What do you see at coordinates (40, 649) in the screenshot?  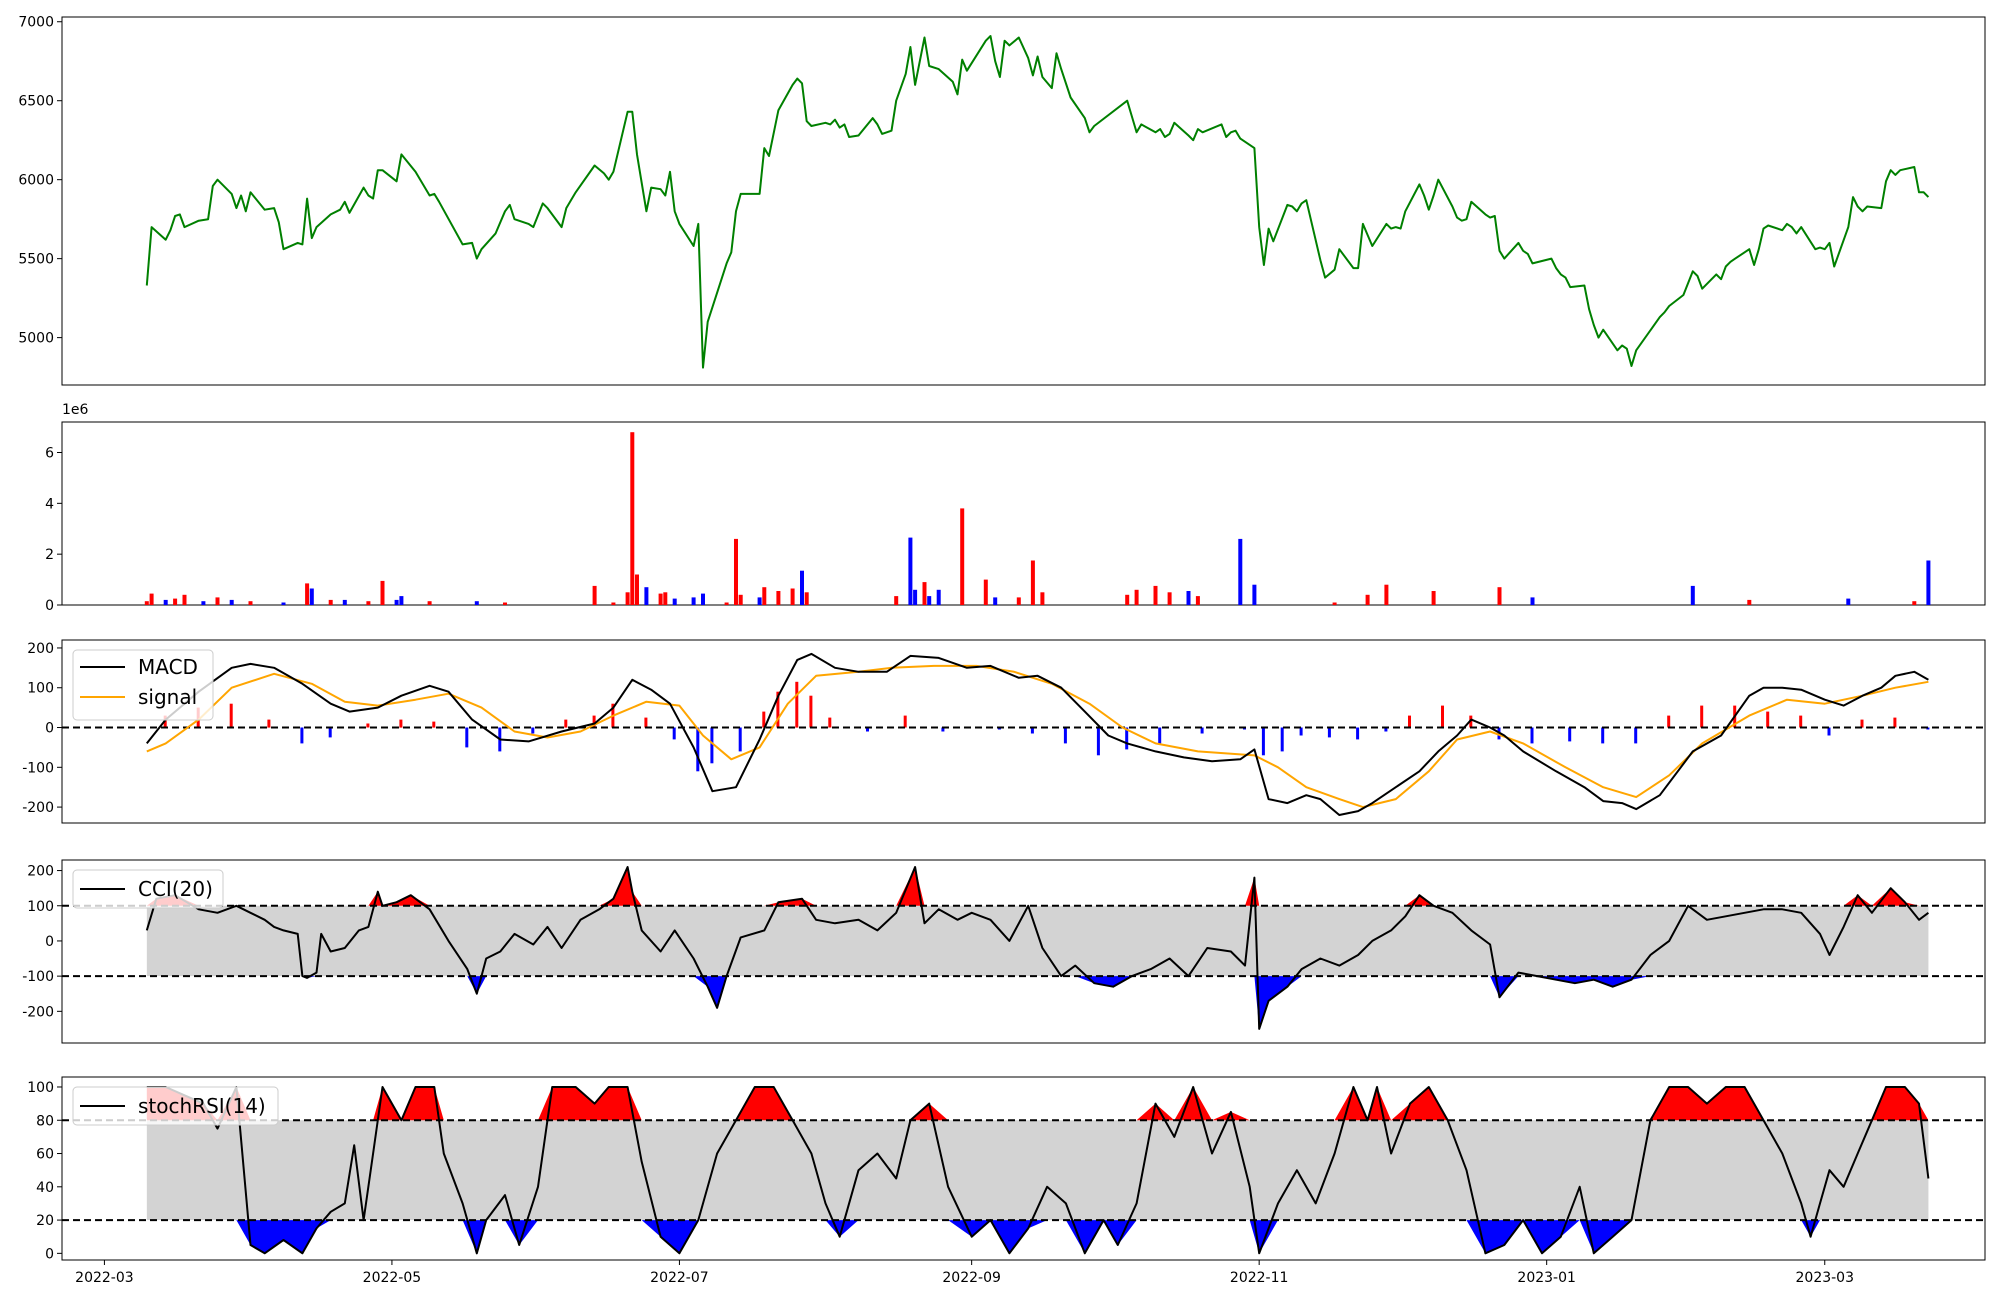 I see `panel-2-ytick-label: 200` at bounding box center [40, 649].